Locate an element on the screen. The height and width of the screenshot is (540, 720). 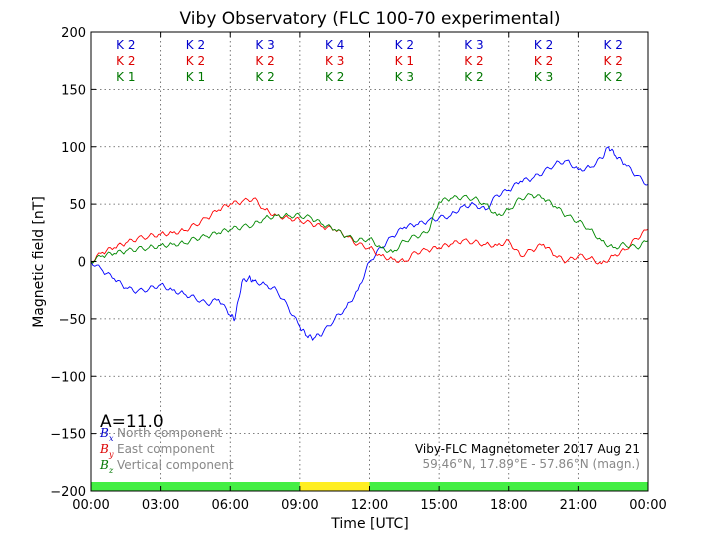
y-tick-label: −50 is located at coordinates (72, 320).